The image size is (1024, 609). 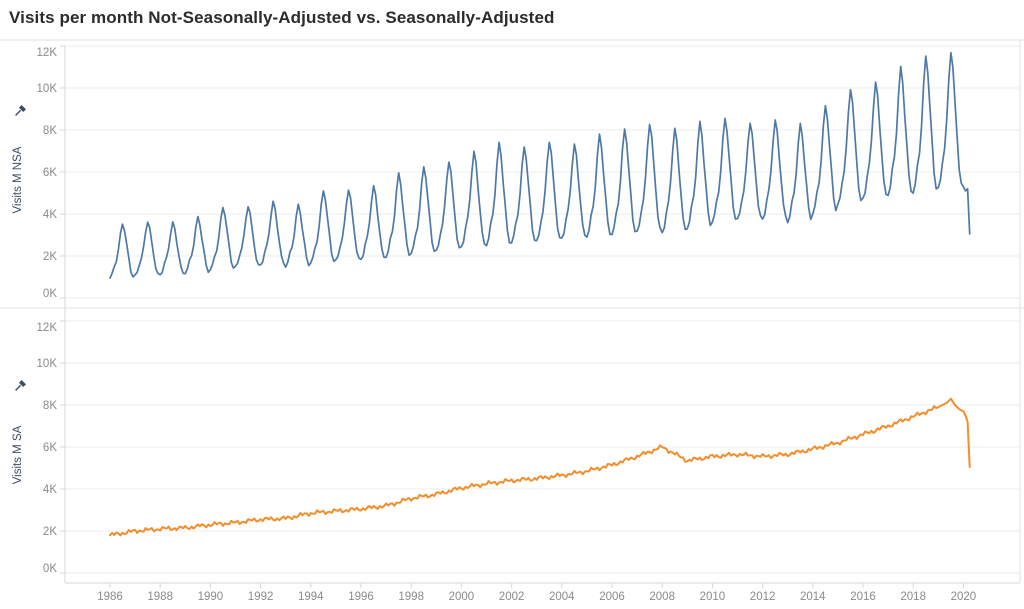 What do you see at coordinates (612, 597) in the screenshot?
I see `x-tick-label: 2006` at bounding box center [612, 597].